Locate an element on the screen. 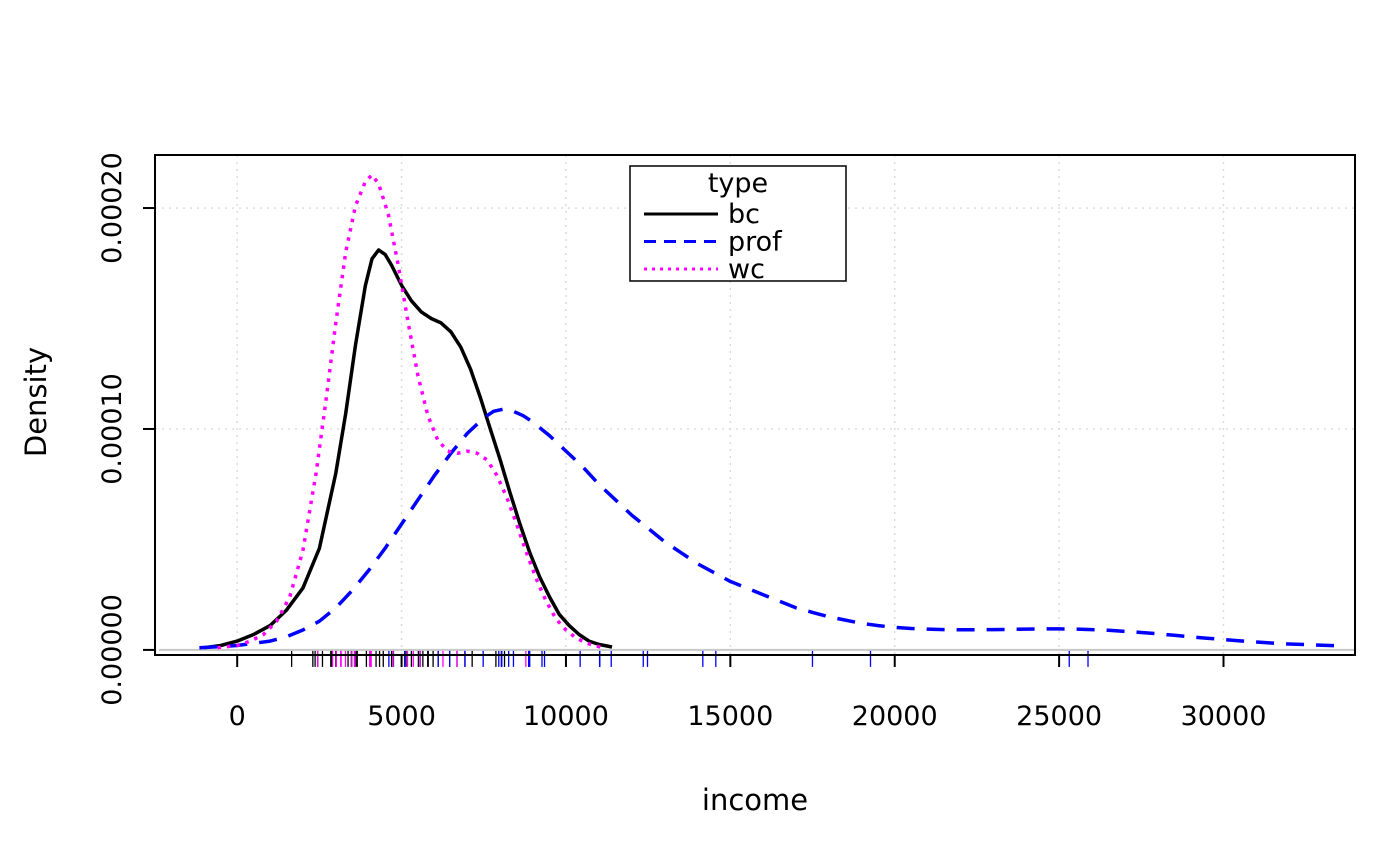 Image resolution: width=1400 pixels, height=866 pixels. y-tick-label: 0.00000 is located at coordinates (112, 650).